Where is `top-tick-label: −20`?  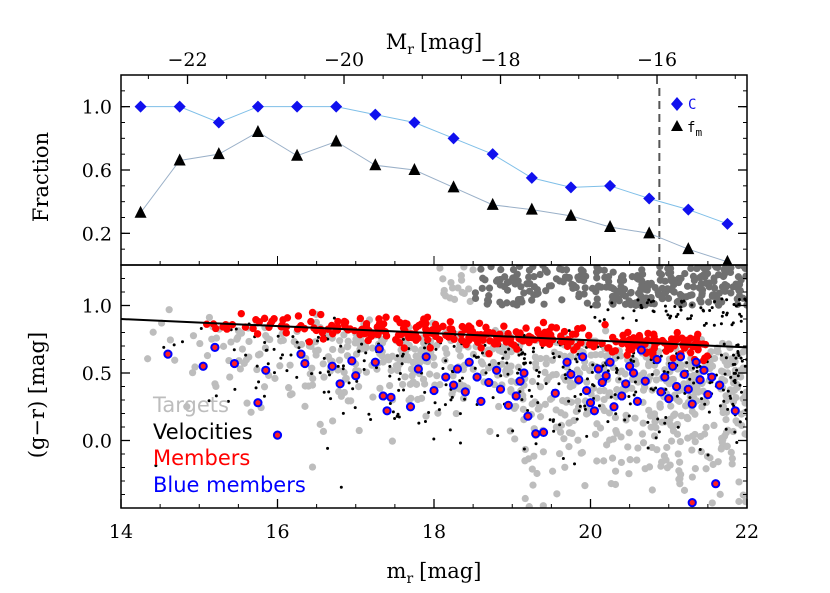
top-tick-label: −20 is located at coordinates (344, 60).